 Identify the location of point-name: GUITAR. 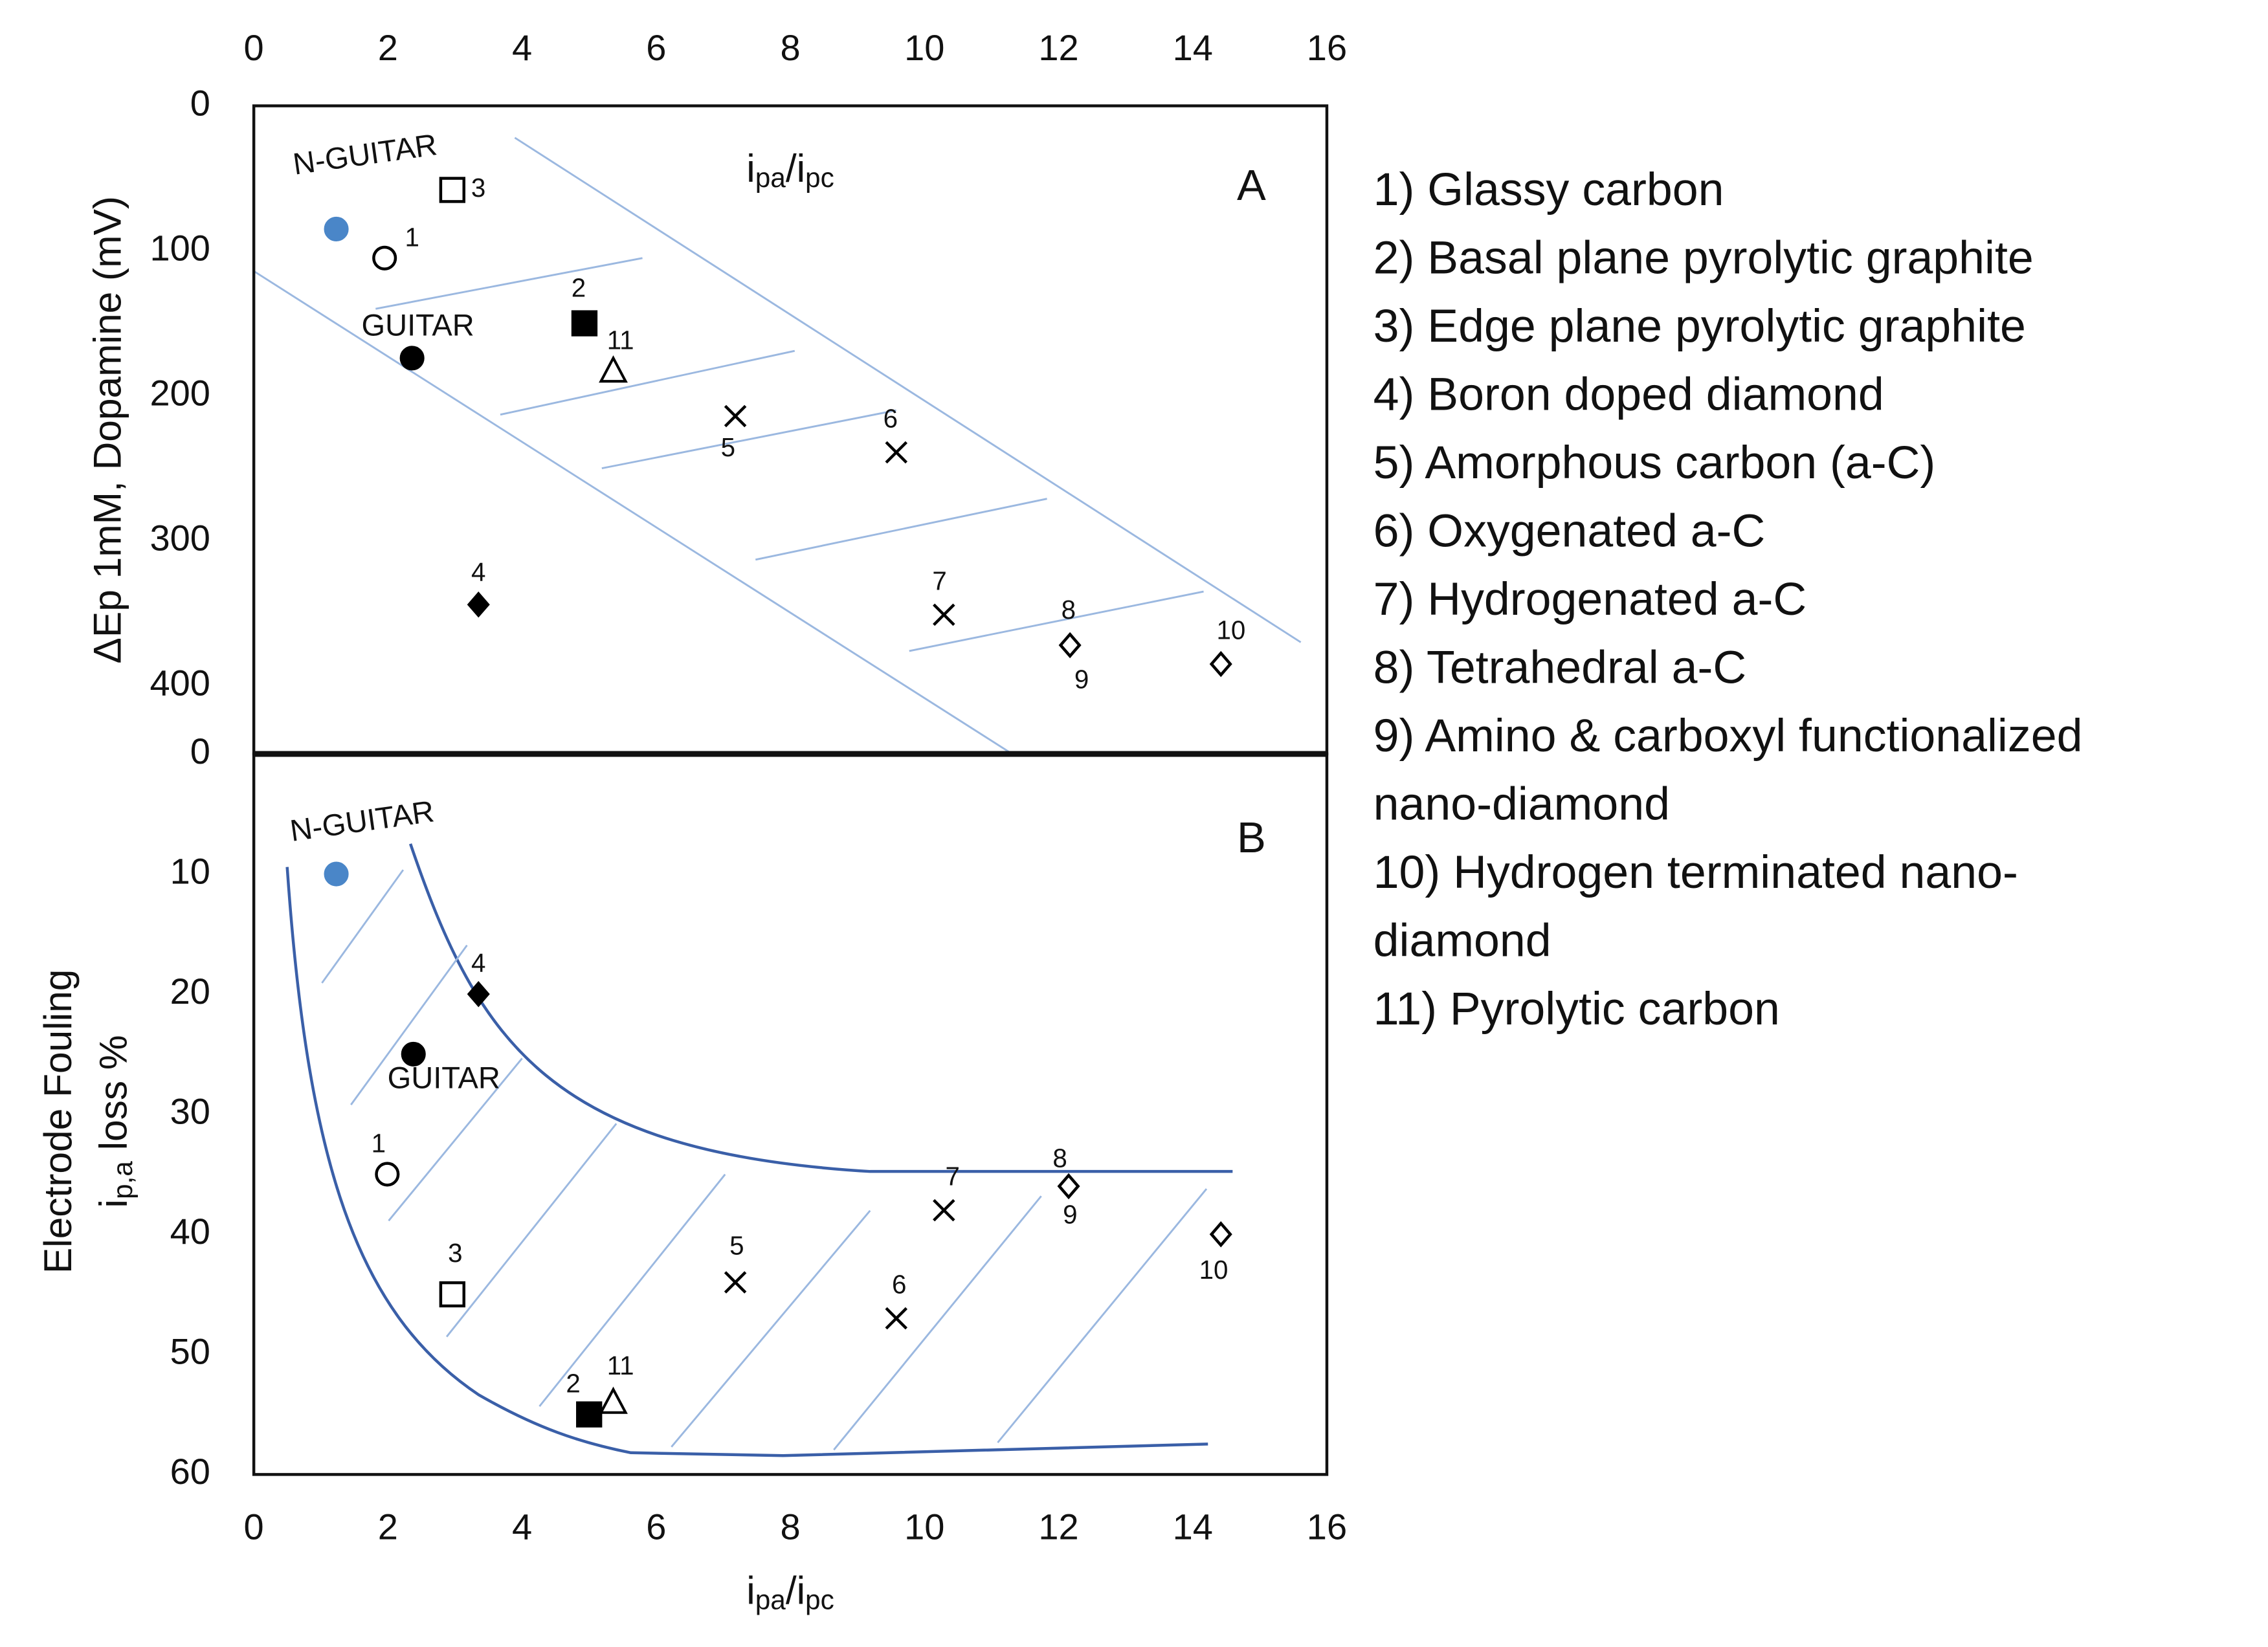
(444, 1078).